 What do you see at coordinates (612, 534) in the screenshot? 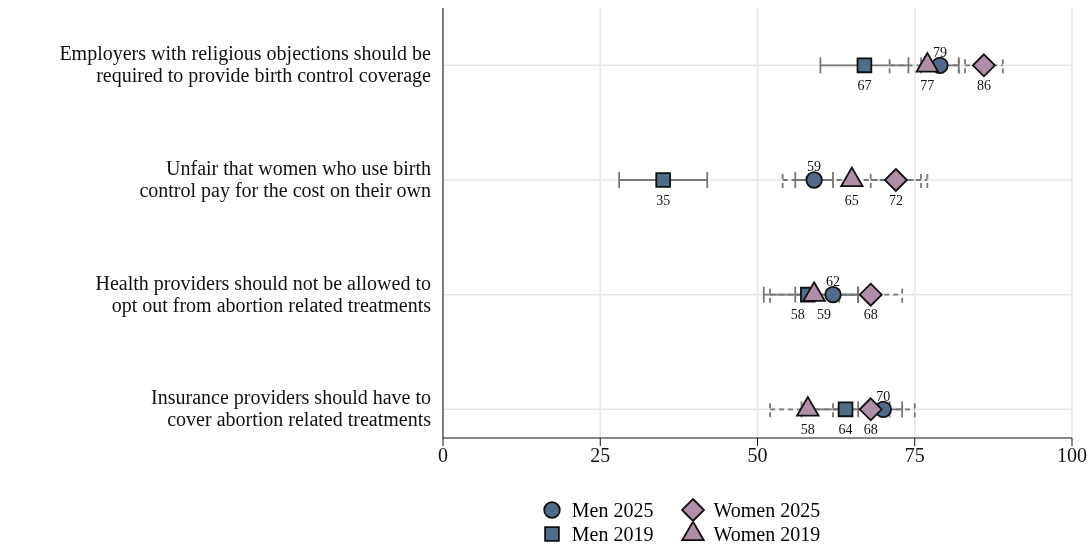
I see `legend-label: Men 2019` at bounding box center [612, 534].